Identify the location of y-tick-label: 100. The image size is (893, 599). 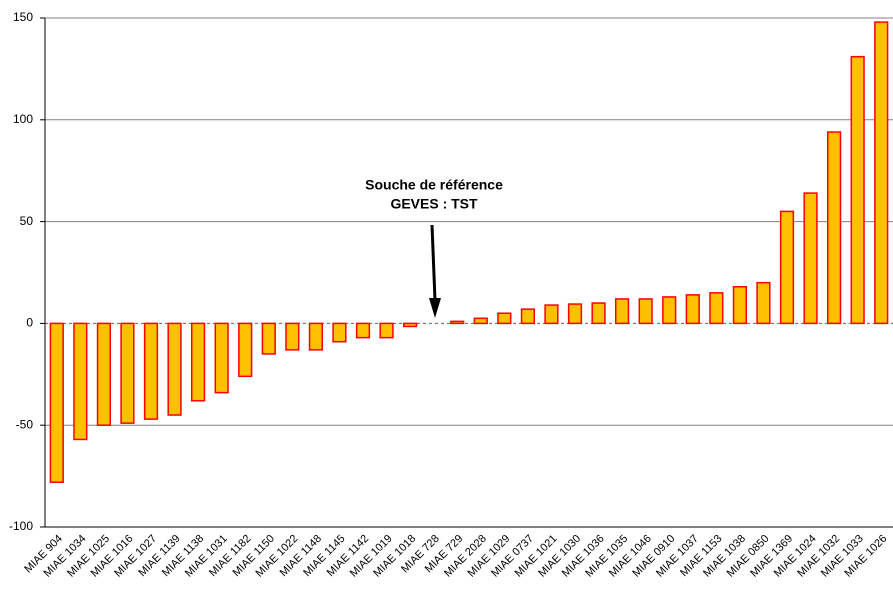
(23, 119).